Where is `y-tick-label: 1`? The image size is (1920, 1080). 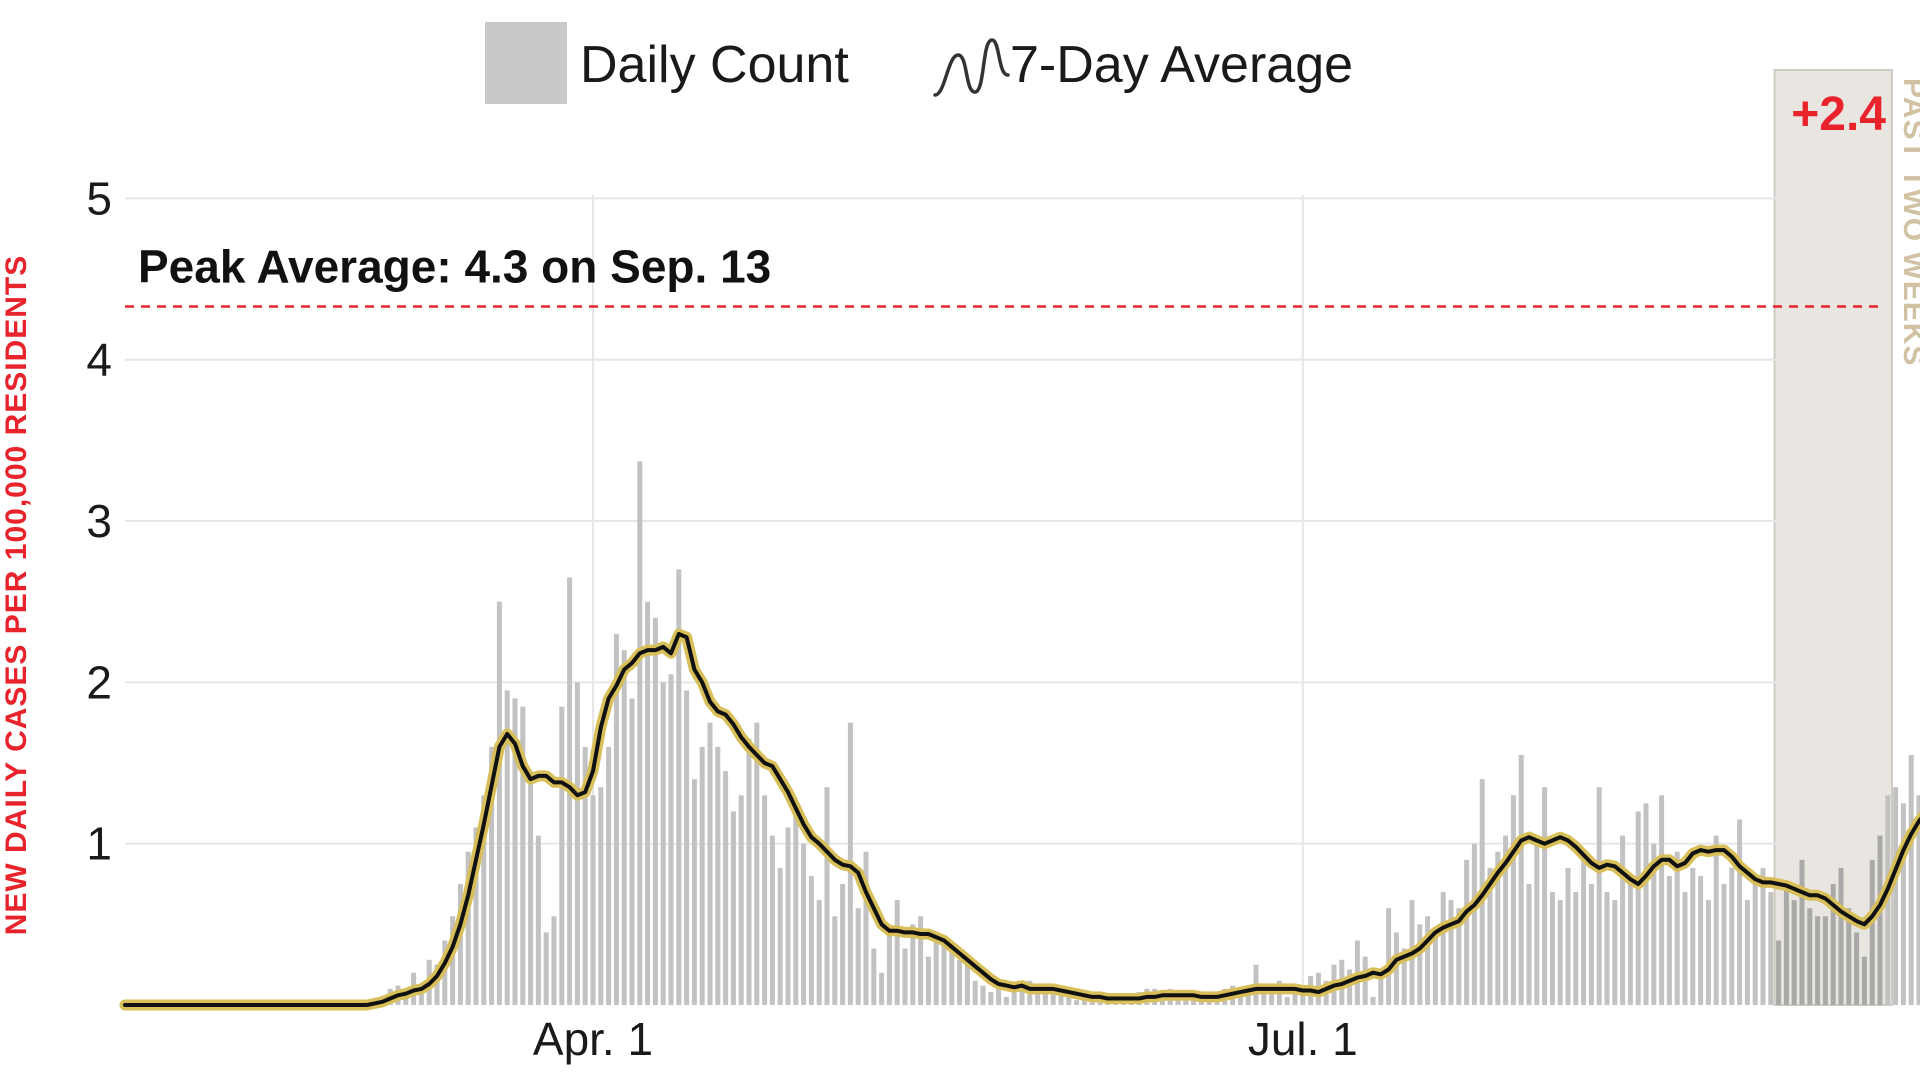 y-tick-label: 1 is located at coordinates (99, 844).